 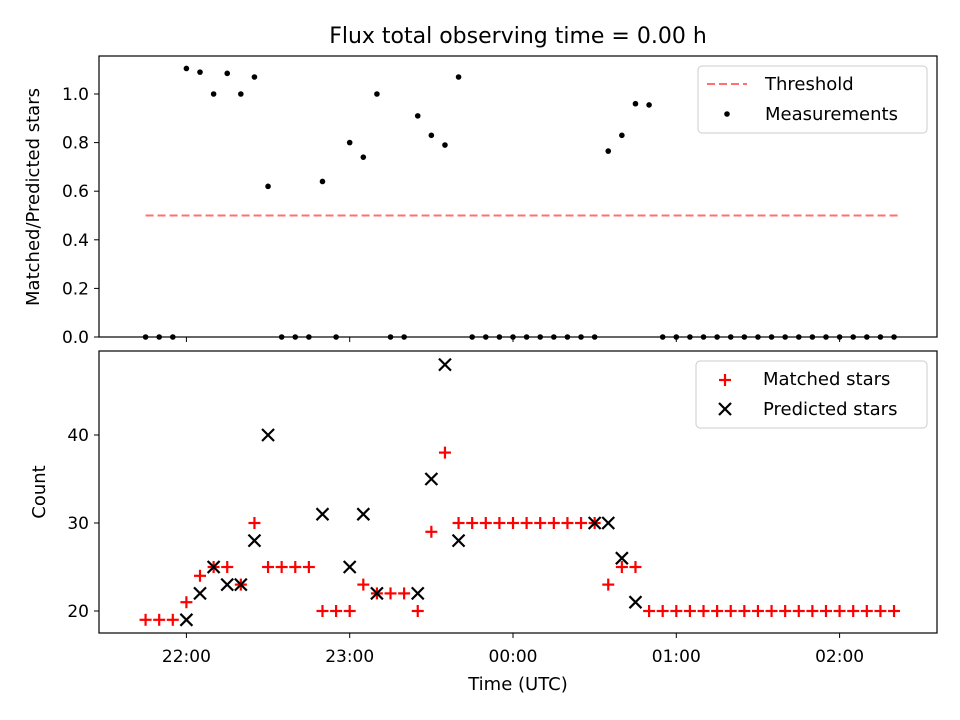 I want to click on legend-matched-swatch, so click(x=725, y=380).